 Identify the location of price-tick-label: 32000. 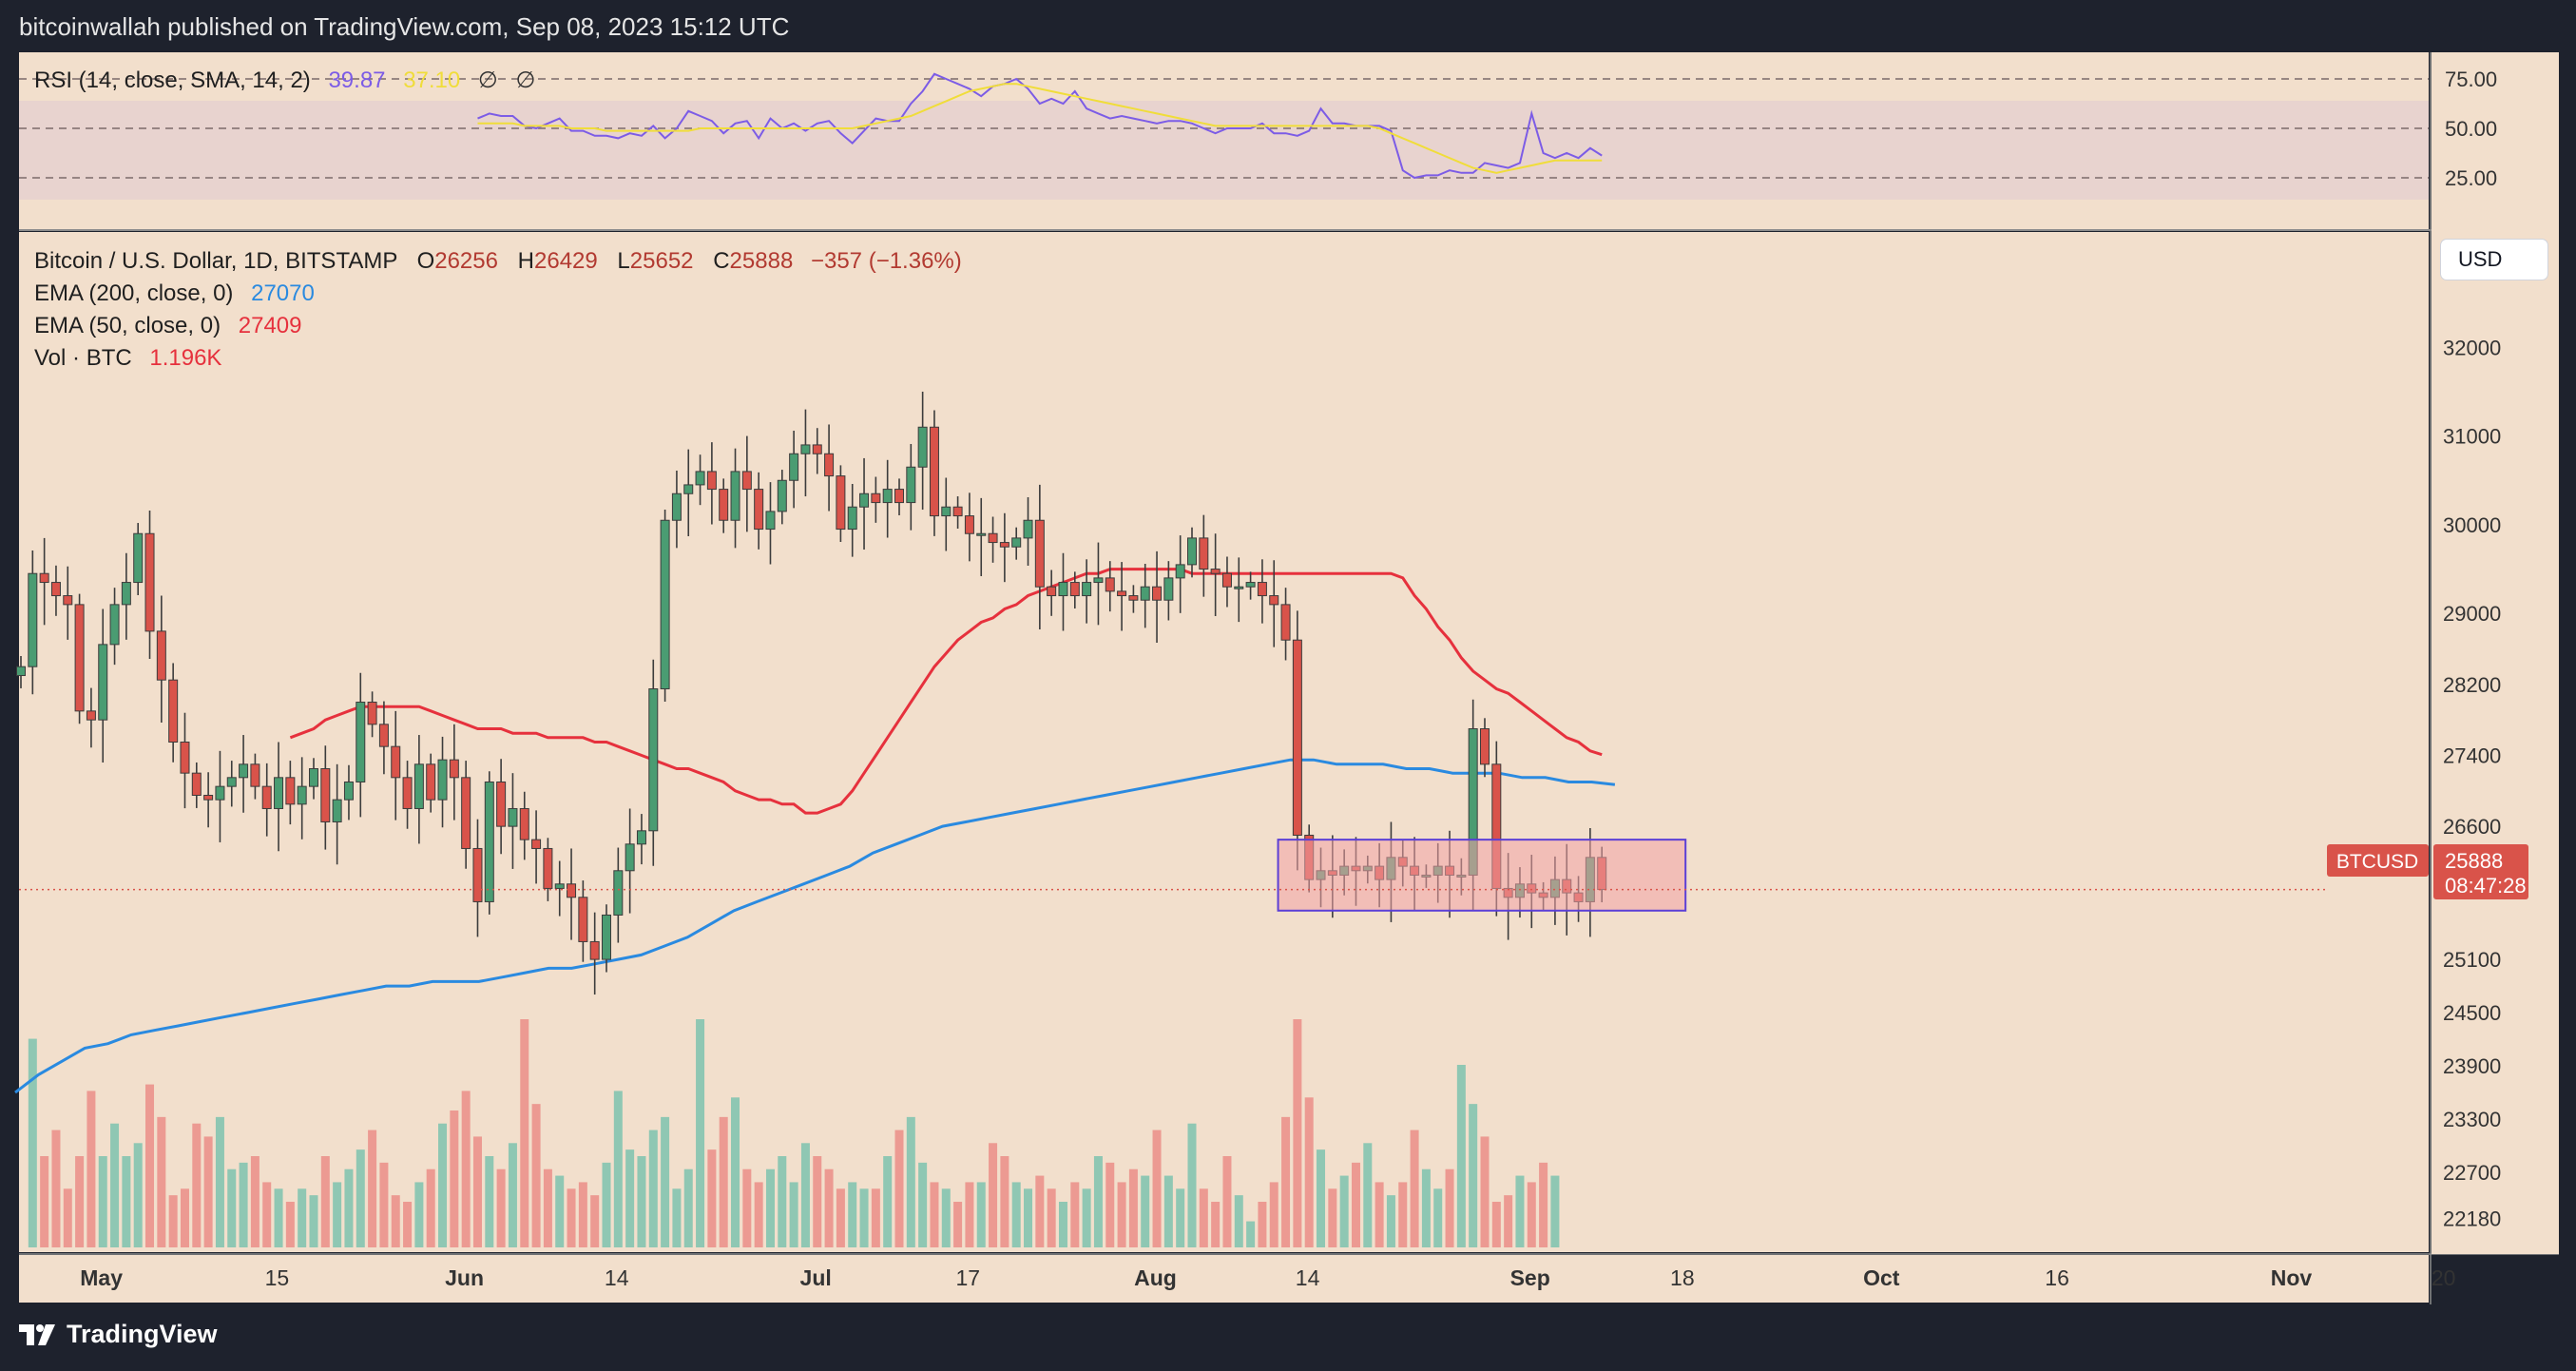
(2472, 348).